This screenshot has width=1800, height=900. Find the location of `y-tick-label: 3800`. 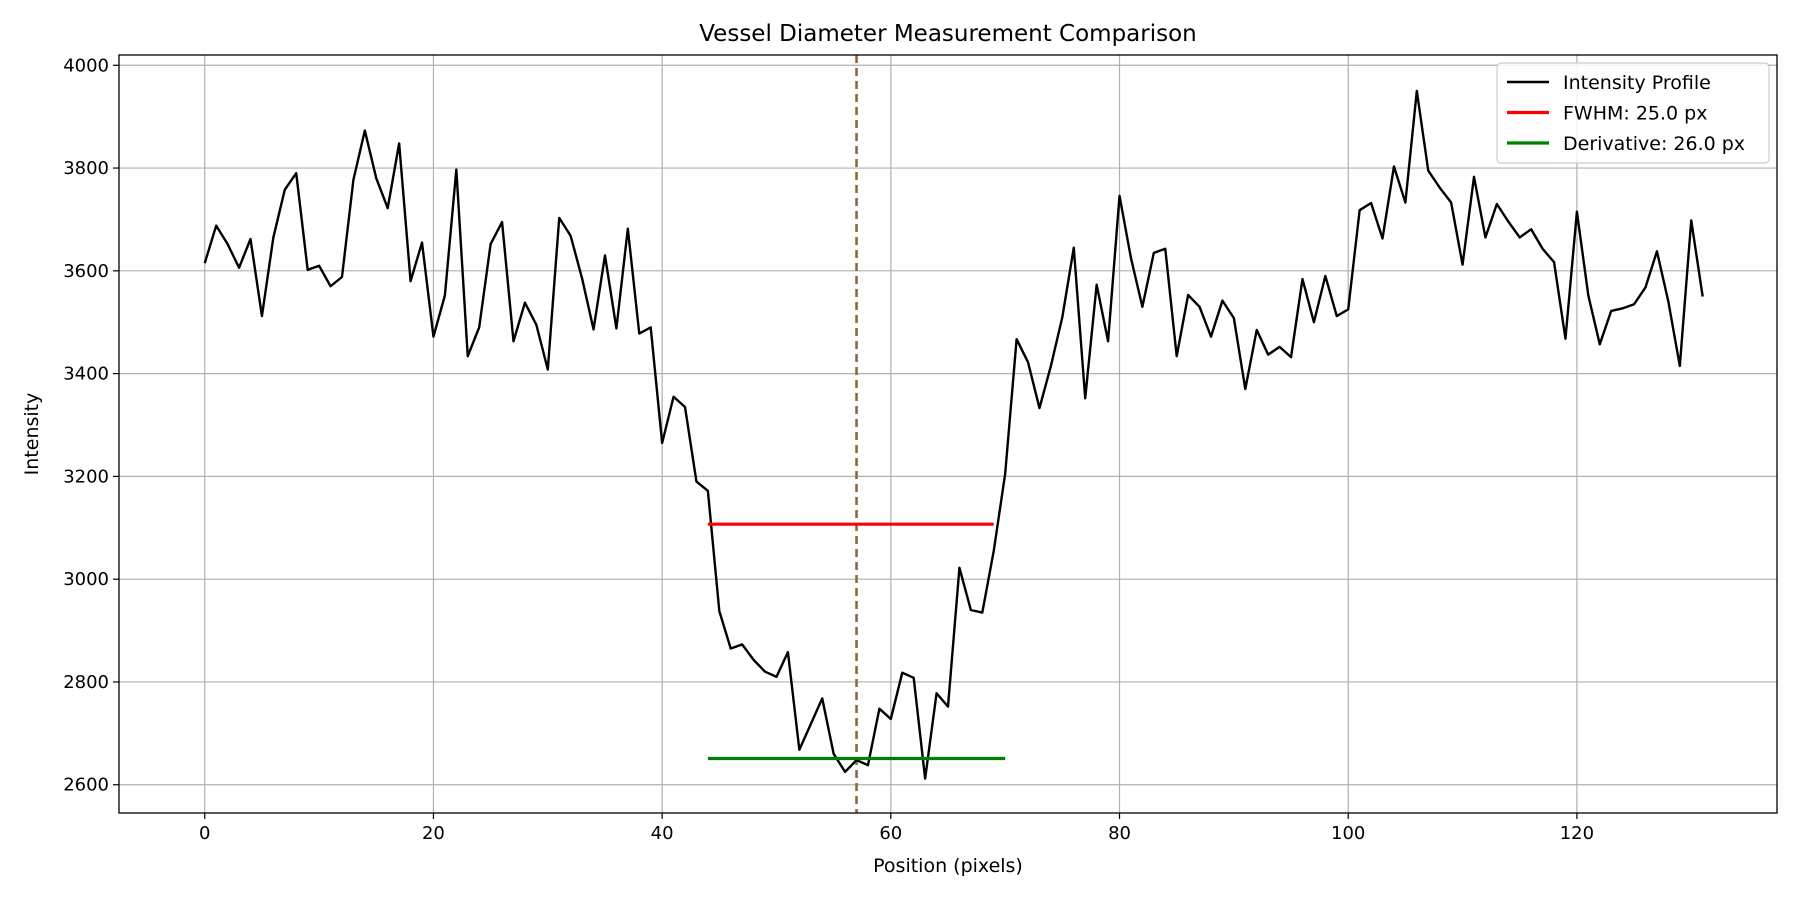

y-tick-label: 3800 is located at coordinates (86, 168).